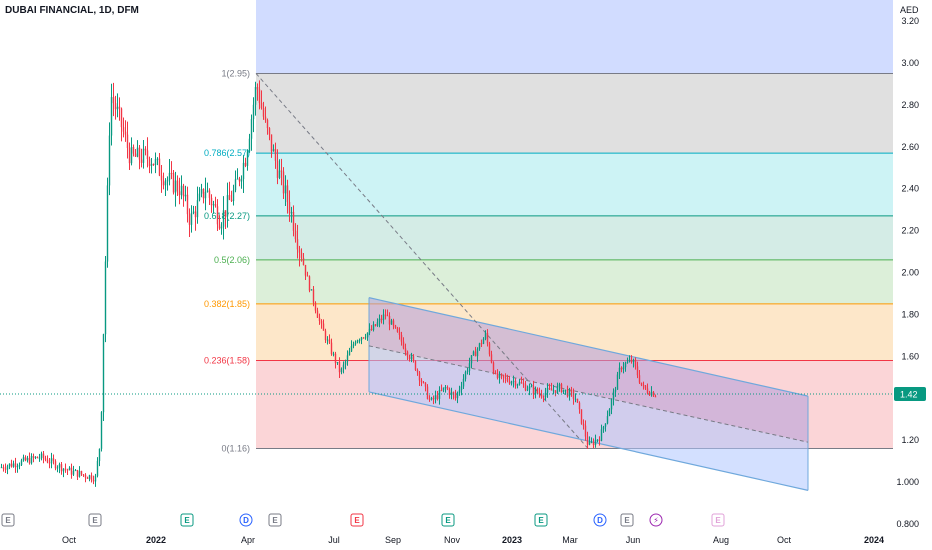 The width and height of the screenshot is (932, 550). What do you see at coordinates (907, 482) in the screenshot?
I see `y-tick-label: 1.000` at bounding box center [907, 482].